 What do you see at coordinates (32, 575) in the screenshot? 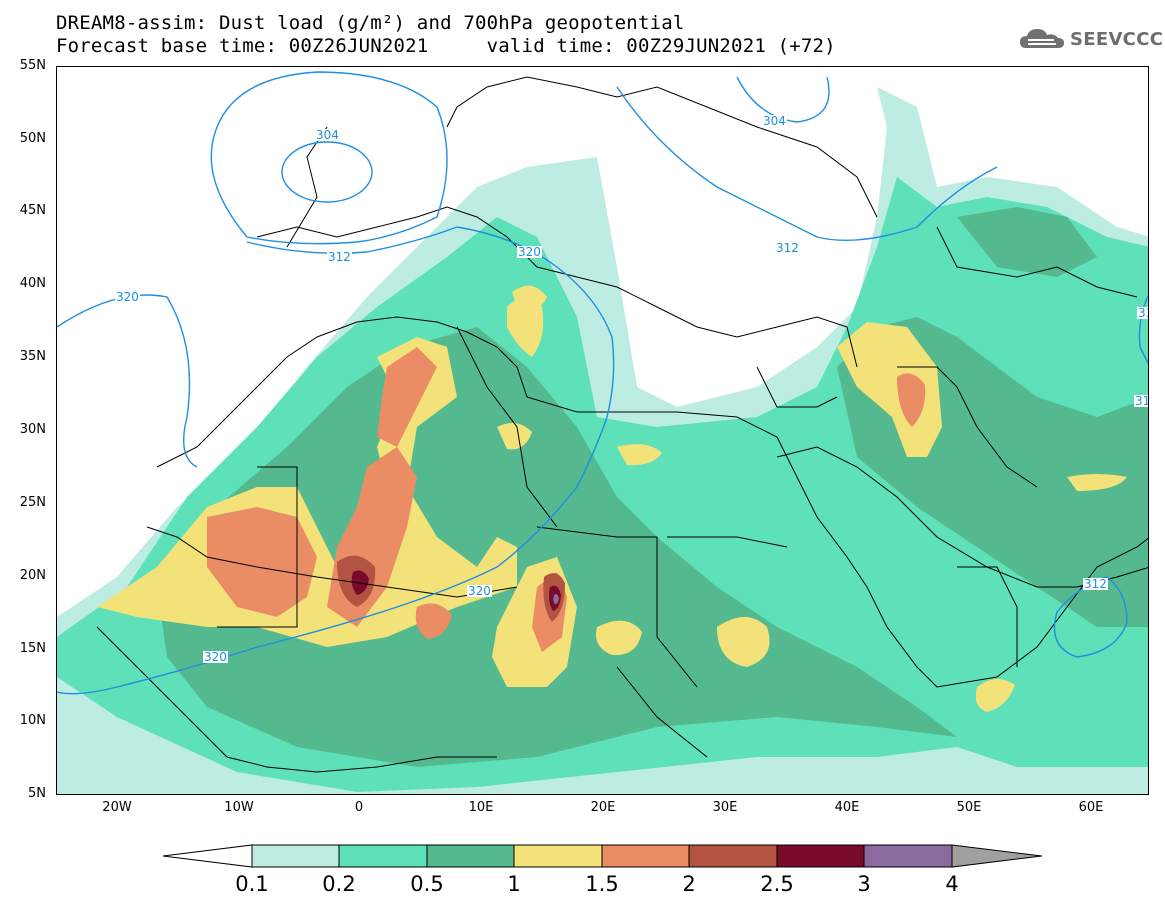
I see `lat-label: 20N` at bounding box center [32, 575].